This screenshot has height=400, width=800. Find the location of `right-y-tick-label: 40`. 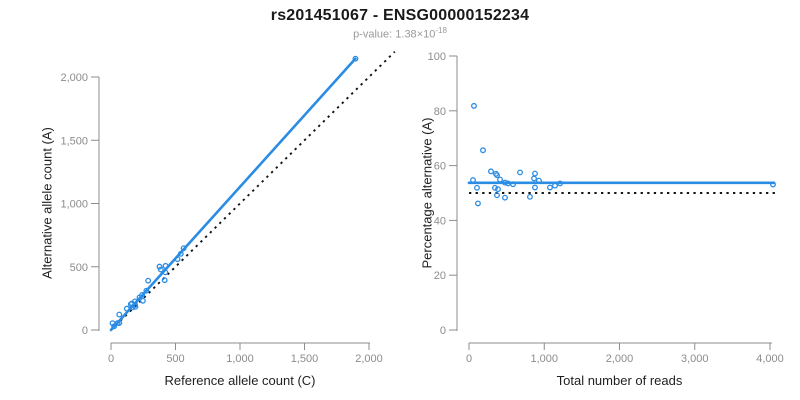

right-y-tick-label: 40 is located at coordinates (440, 221).